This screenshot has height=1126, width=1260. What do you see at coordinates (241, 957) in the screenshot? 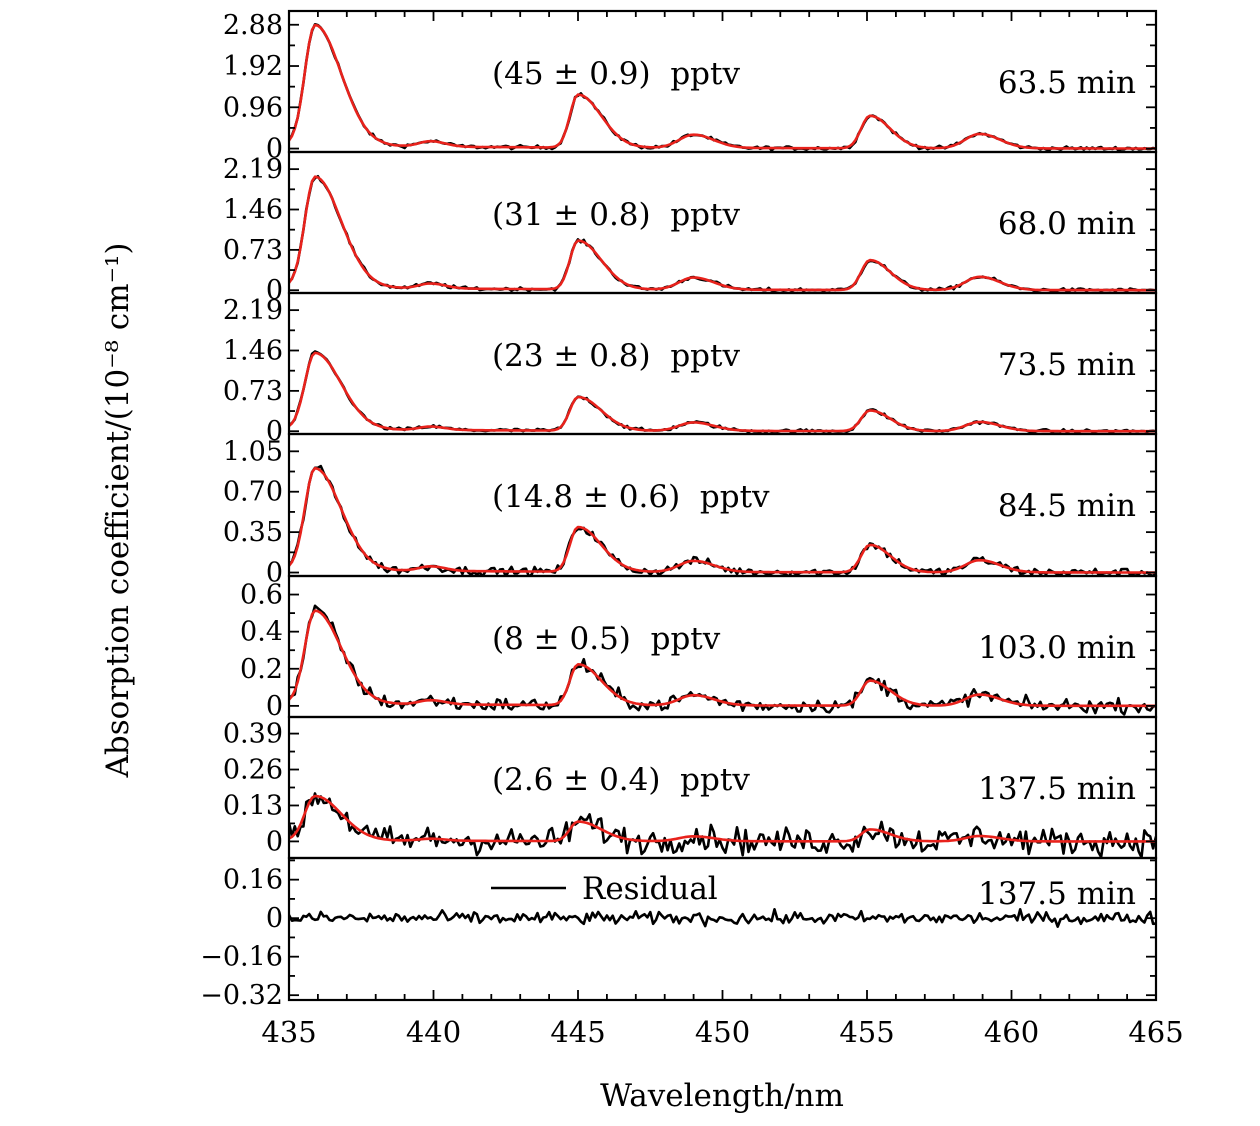
I see `y-tick-label: −0.16` at bounding box center [241, 957].